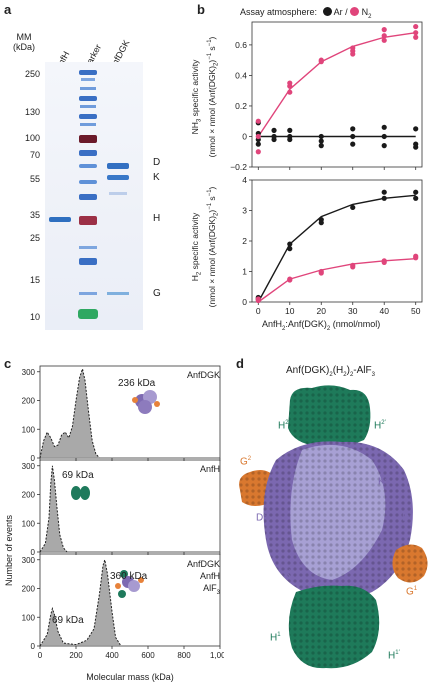 The width and height of the screenshot is (433, 685). What do you see at coordinates (118, 293) in the screenshot?
I see `anfdgk-band-g` at bounding box center [118, 293].